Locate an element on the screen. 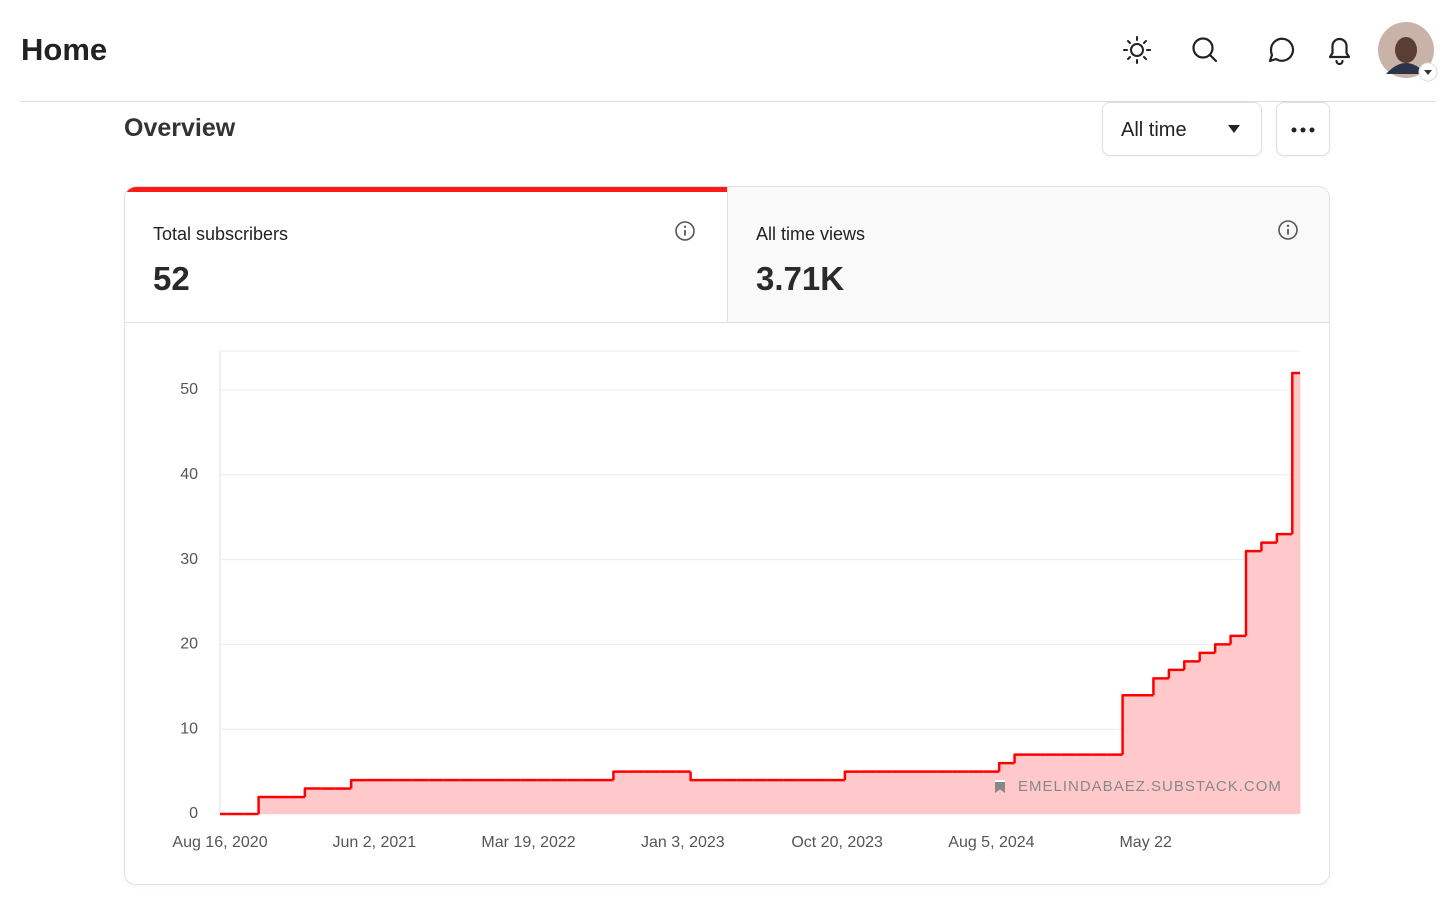 The image size is (1456, 920). stat-value: 52 is located at coordinates (171, 278).